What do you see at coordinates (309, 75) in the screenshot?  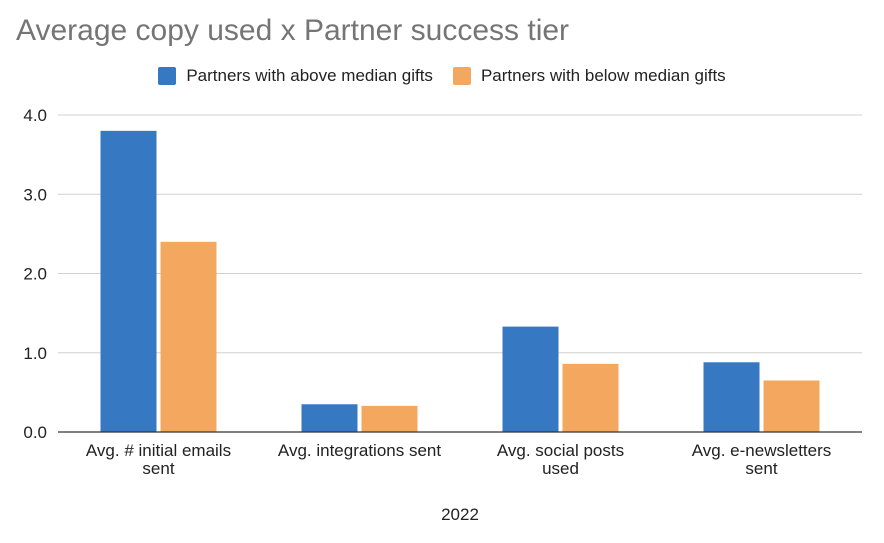 I see `legend-label-above-median: Partners with above median gifts` at bounding box center [309, 75].